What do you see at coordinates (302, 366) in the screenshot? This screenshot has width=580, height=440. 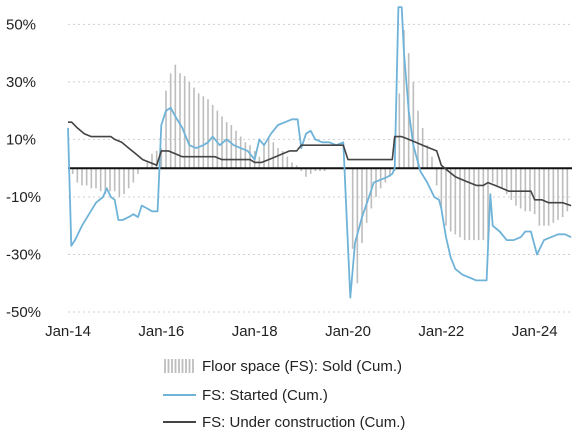 I see `legend-label: Floor space (FS): Sold (Cum.)` at bounding box center [302, 366].